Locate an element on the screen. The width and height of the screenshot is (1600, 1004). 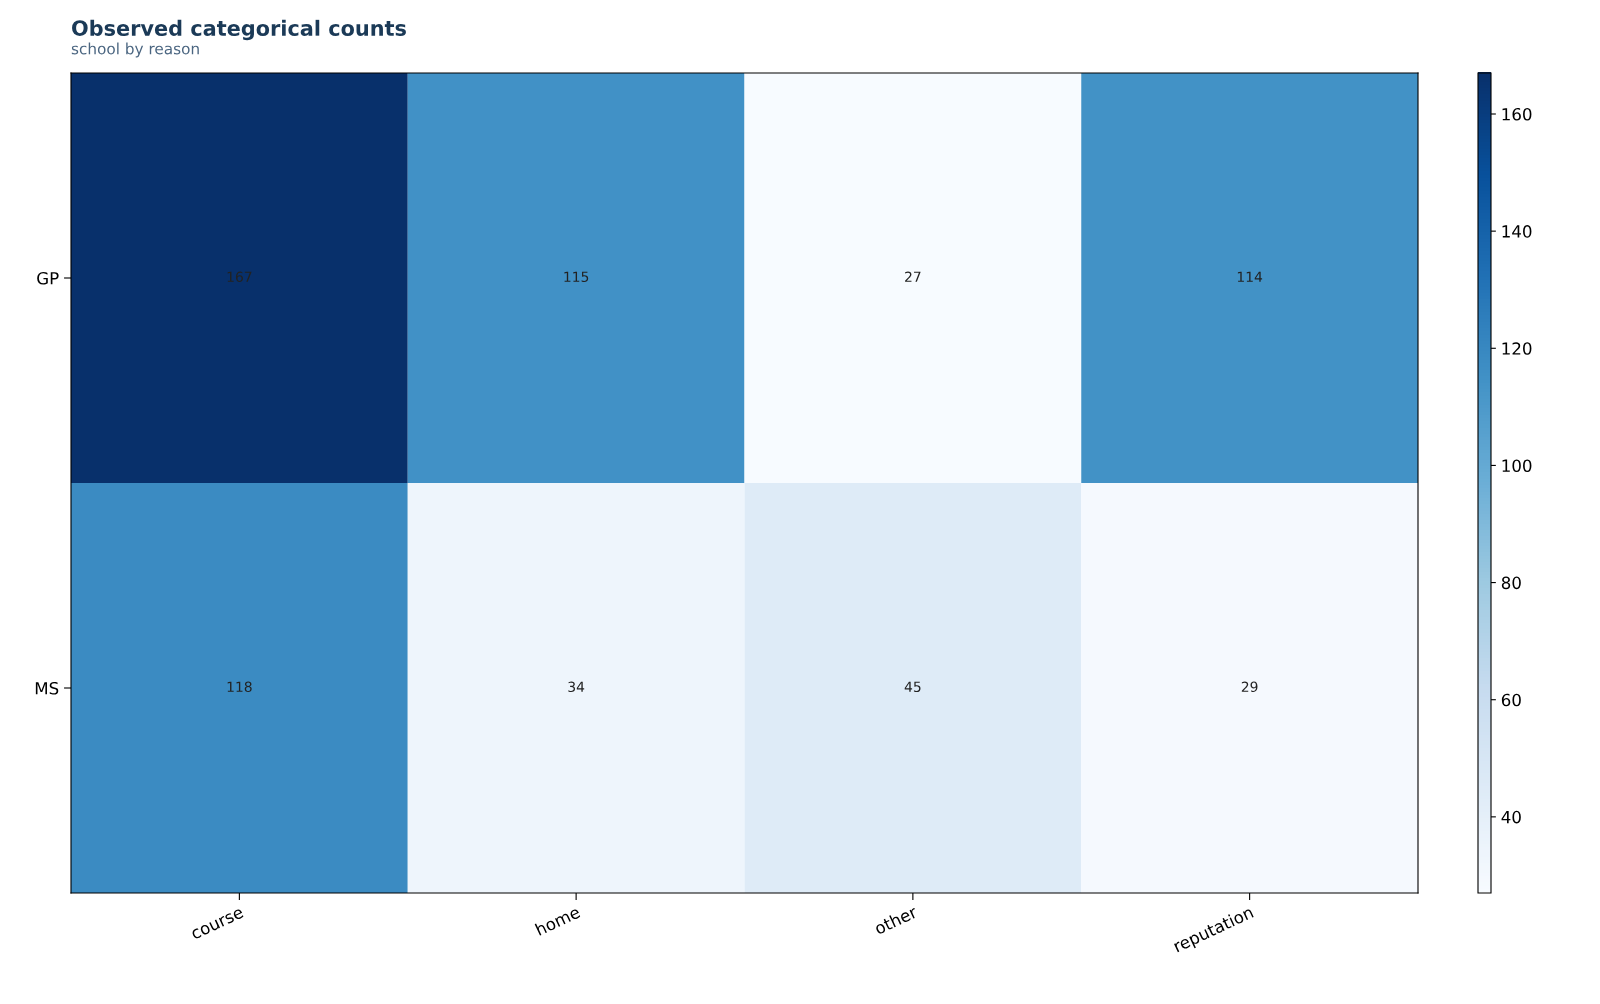
data-label: 167 is located at coordinates (239, 277).